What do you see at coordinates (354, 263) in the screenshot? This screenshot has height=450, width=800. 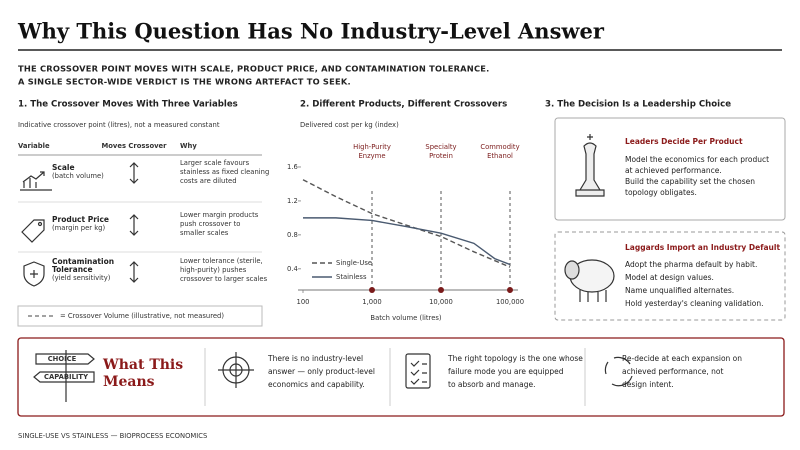 I see `legend-label: Single-Use` at bounding box center [354, 263].